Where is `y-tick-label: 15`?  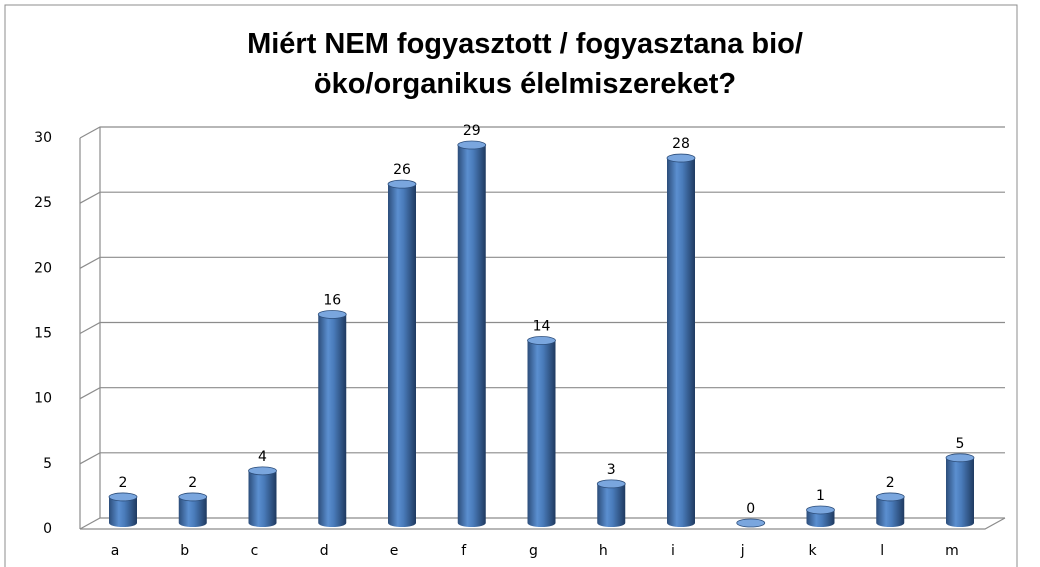 y-tick-label: 15 is located at coordinates (43, 334).